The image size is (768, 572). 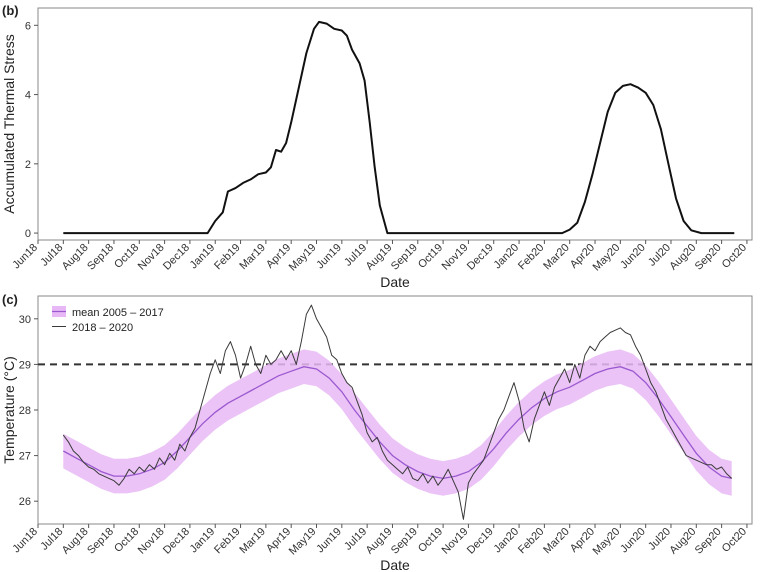 What do you see at coordinates (9, 123) in the screenshot?
I see `y-axis-title: Accumulated Thermal Stress` at bounding box center [9, 123].